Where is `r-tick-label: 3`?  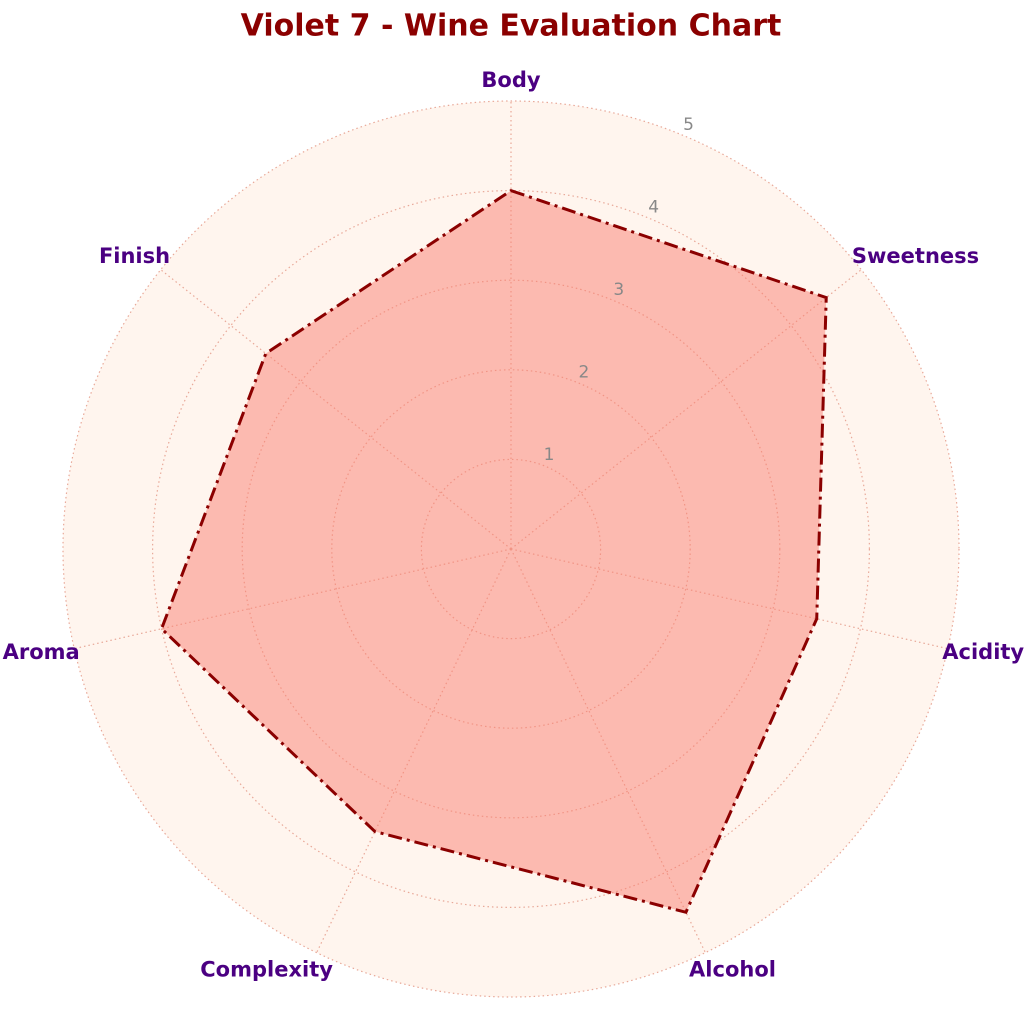
r-tick-label: 3 is located at coordinates (618, 290).